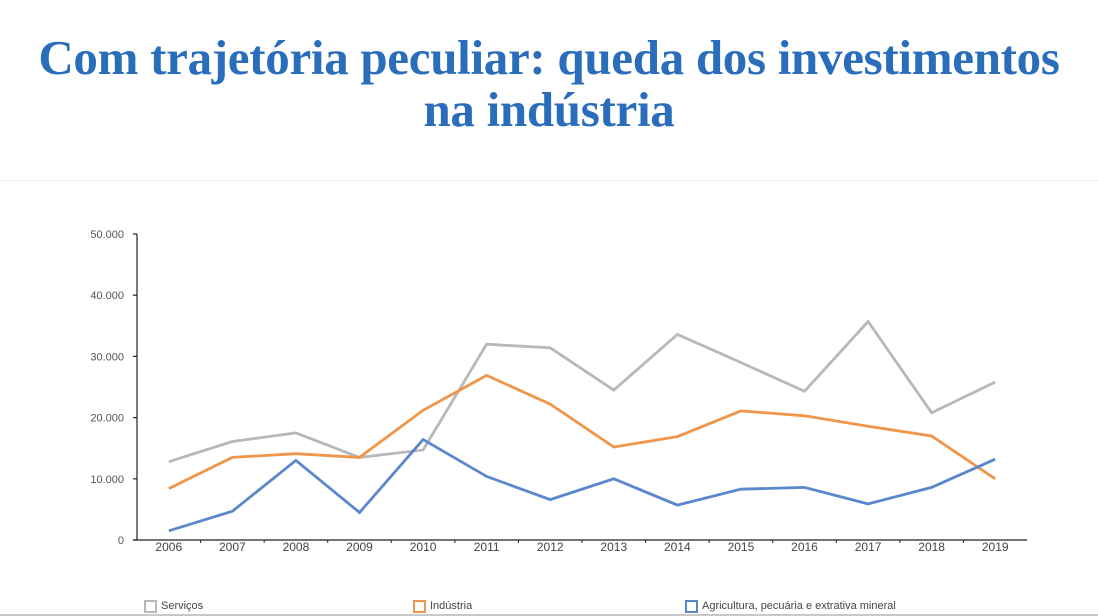 This screenshot has width=1098, height=616. I want to click on x-tick-label: 2018, so click(931, 547).